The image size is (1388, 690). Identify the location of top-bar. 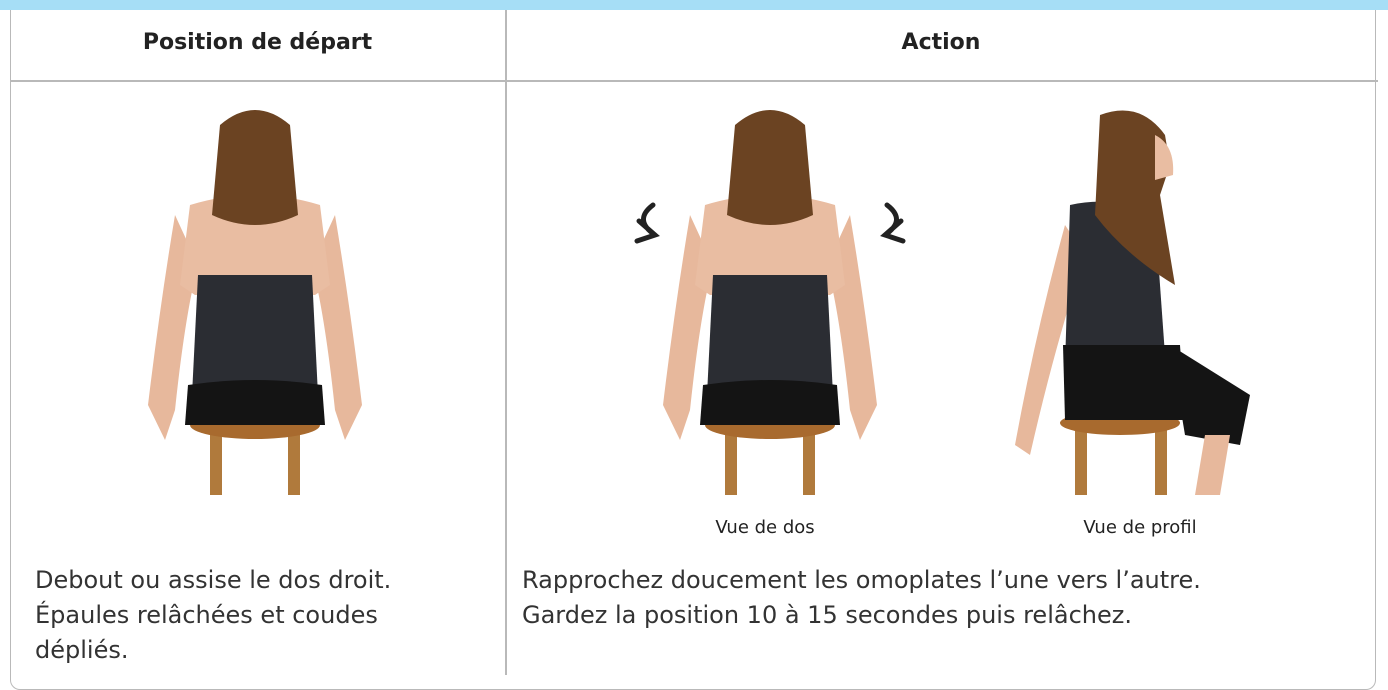
(694, 5).